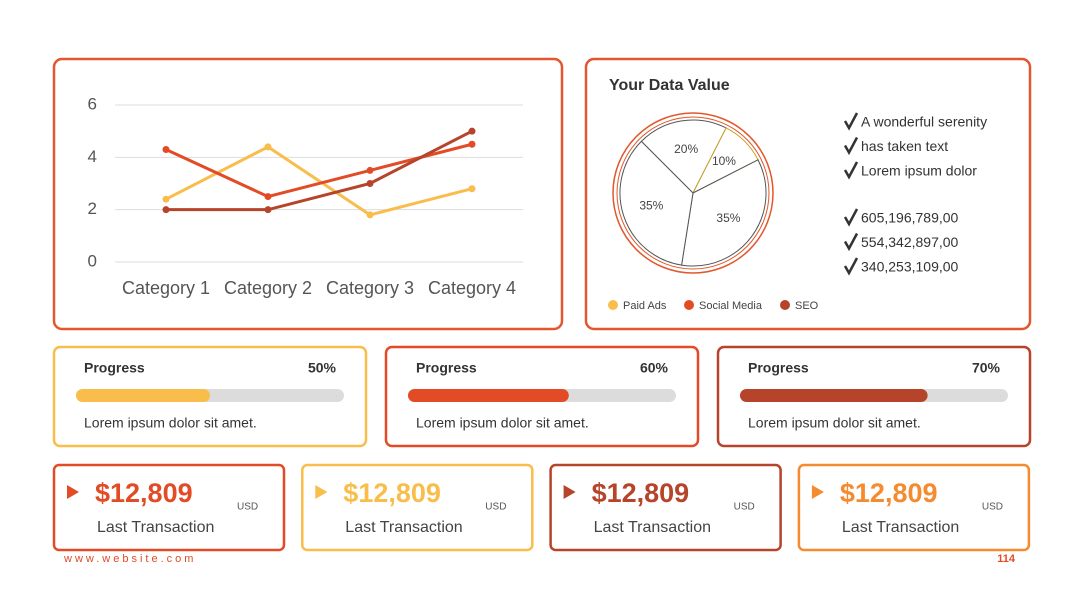 This screenshot has height=608, width=1080. What do you see at coordinates (268, 288) in the screenshot?
I see `x-tick-label: Category 2` at bounding box center [268, 288].